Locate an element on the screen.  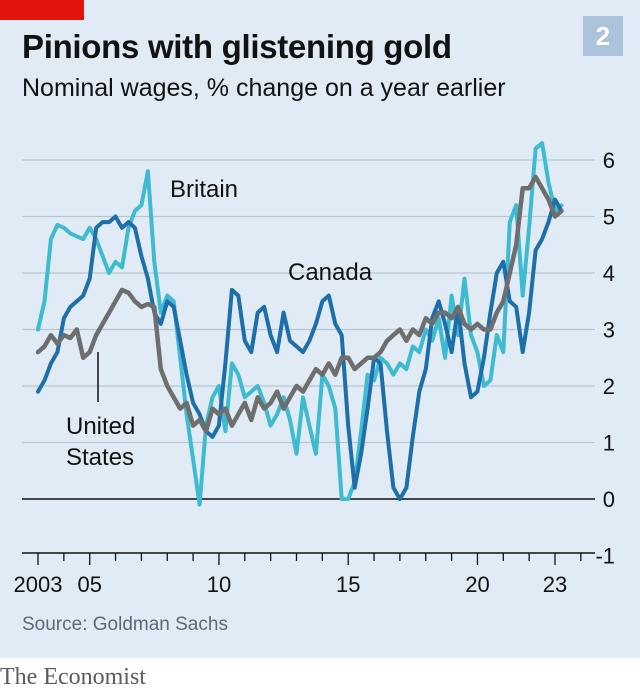
x-tick-label: 10 is located at coordinates (219, 584).